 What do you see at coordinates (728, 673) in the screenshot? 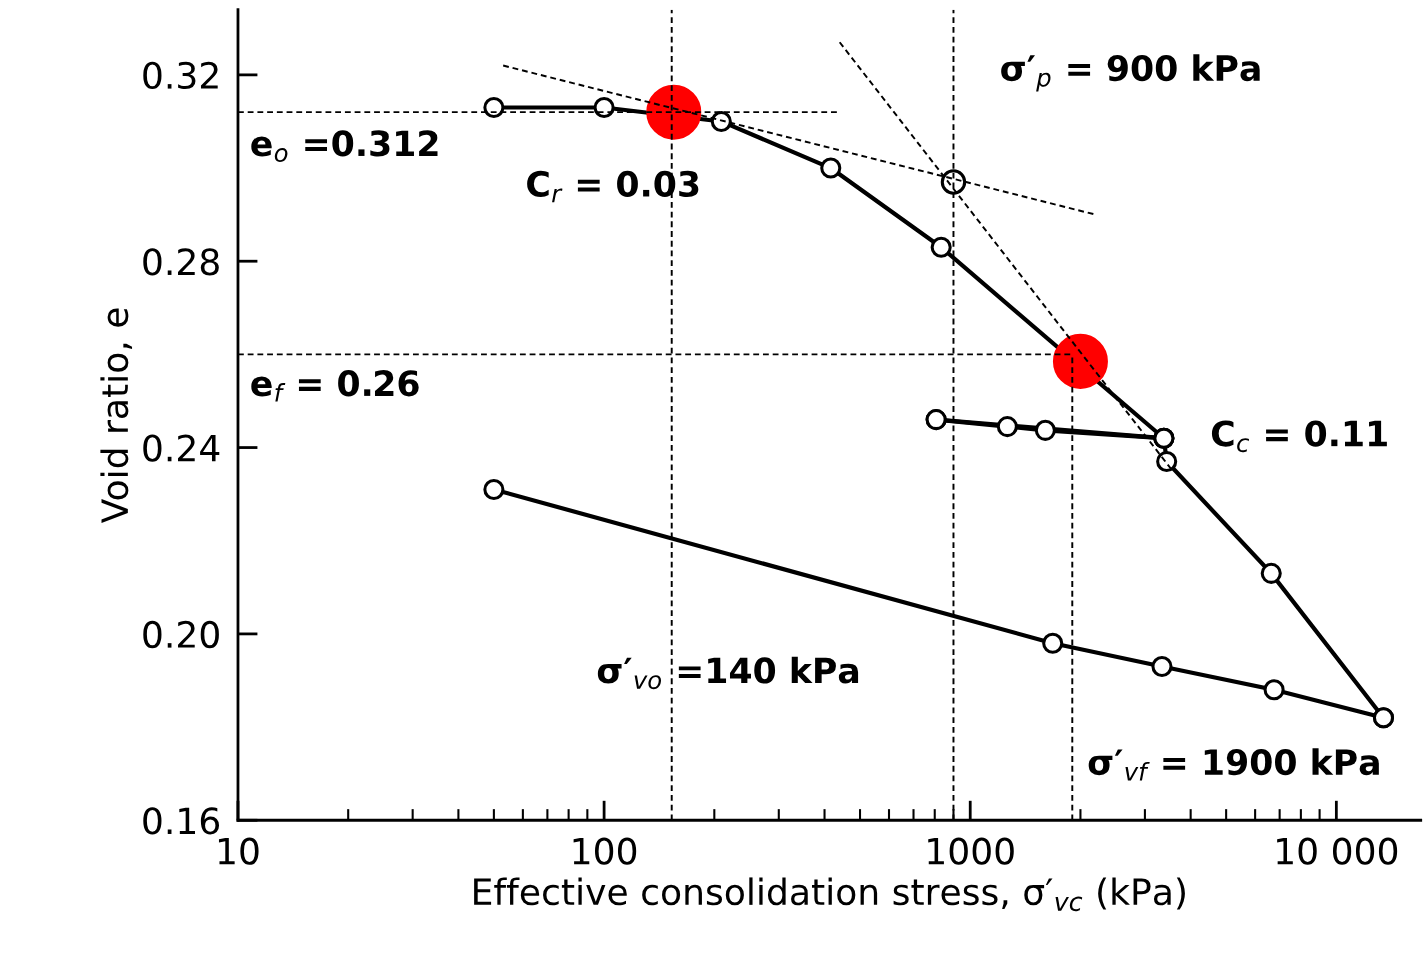
I see `annotation: σ′$_{vo}$ =140 kPa` at bounding box center [728, 673].